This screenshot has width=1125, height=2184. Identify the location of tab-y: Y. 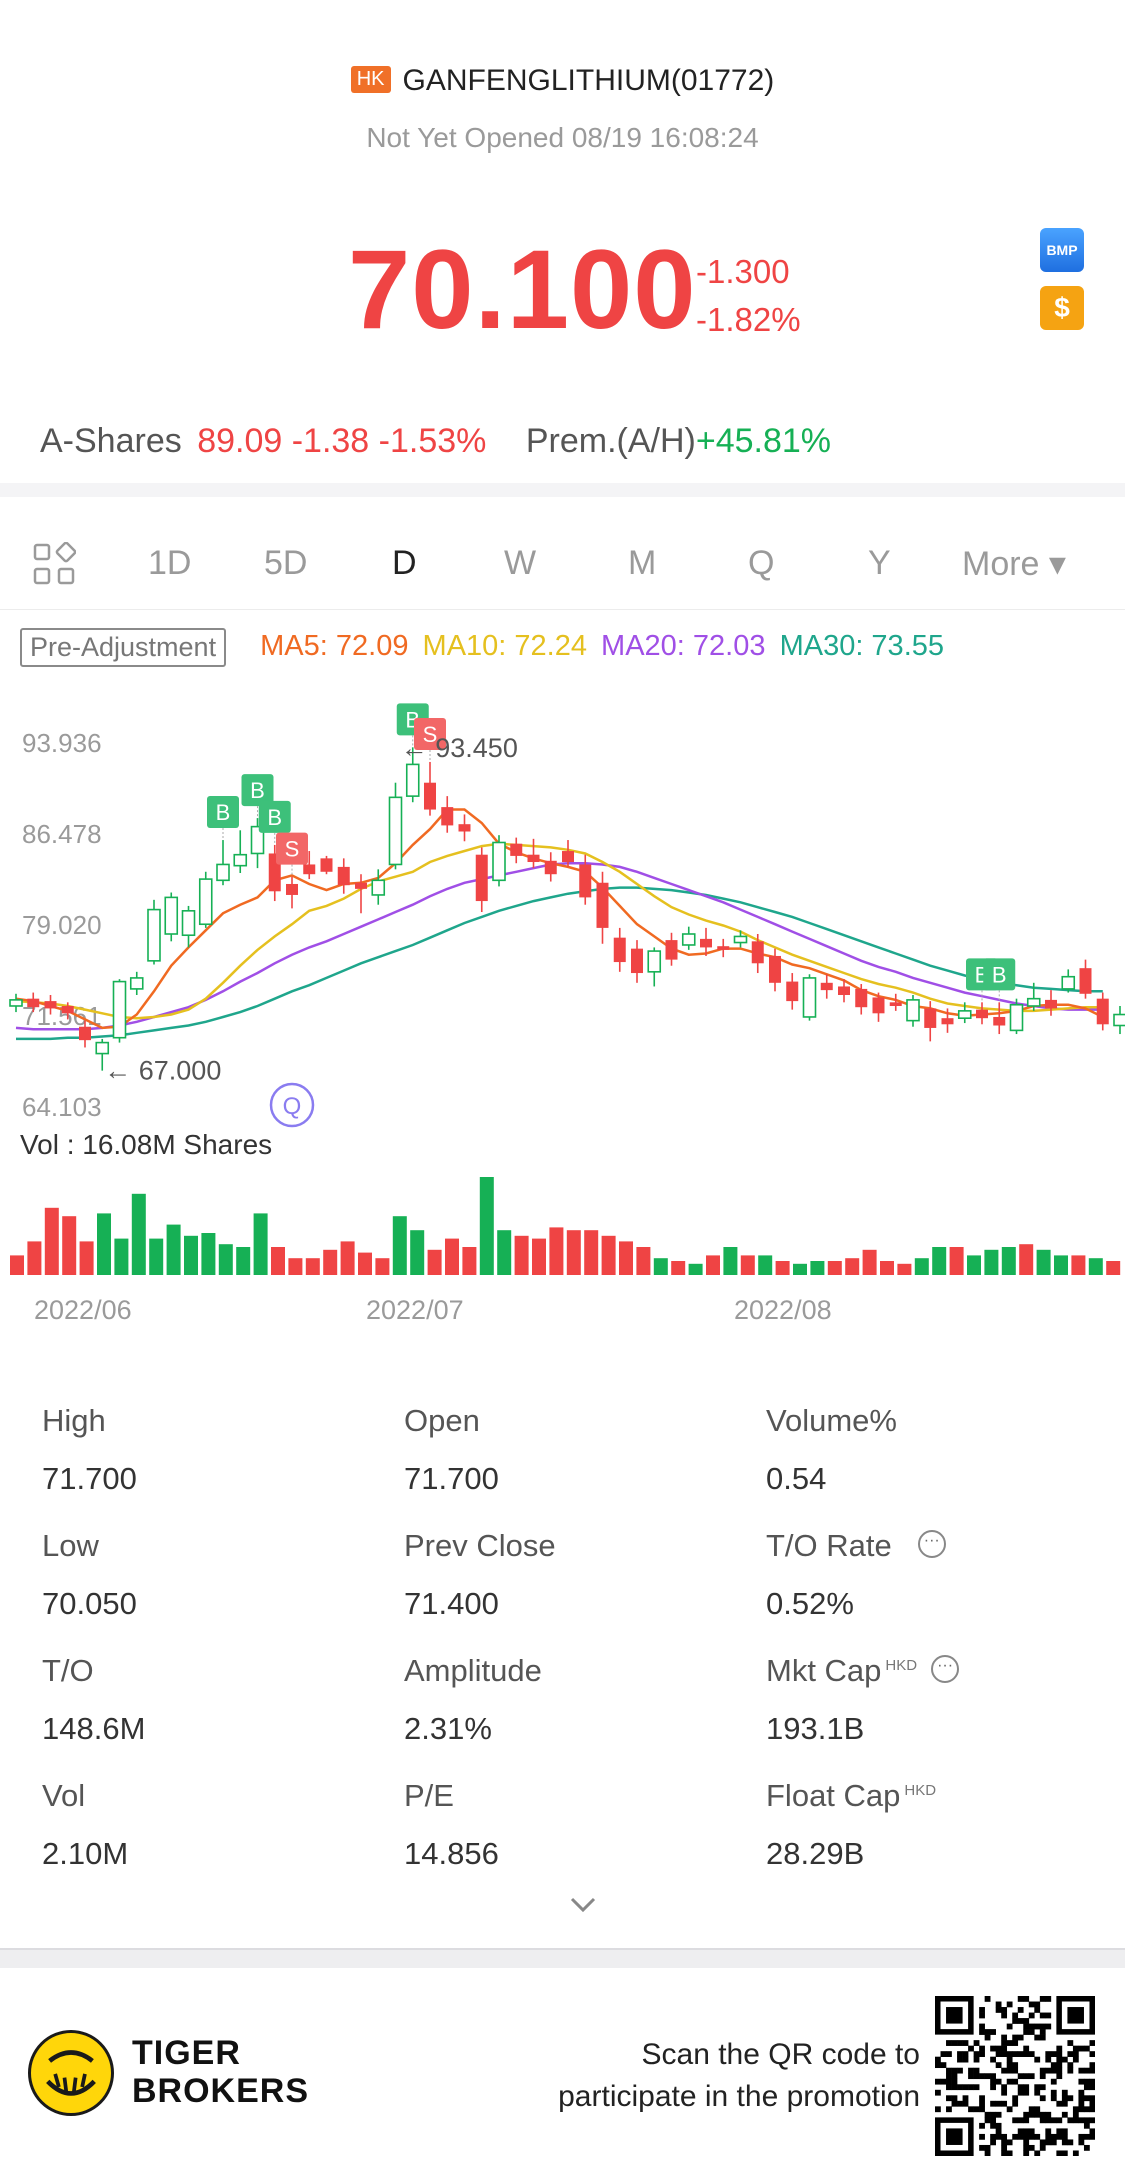
(879, 563).